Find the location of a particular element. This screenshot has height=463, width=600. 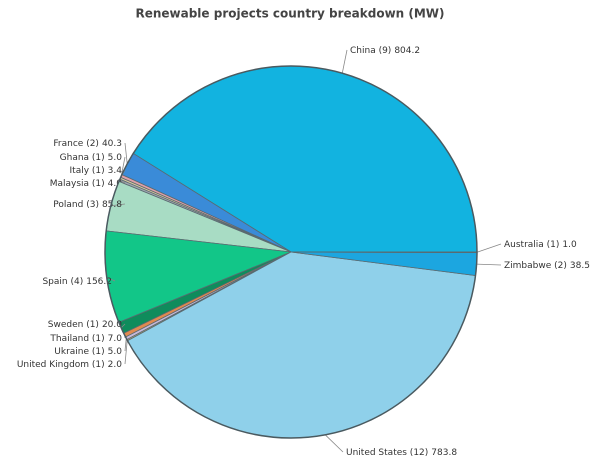

slice-label: France (2) 40.3 is located at coordinates (87, 144).